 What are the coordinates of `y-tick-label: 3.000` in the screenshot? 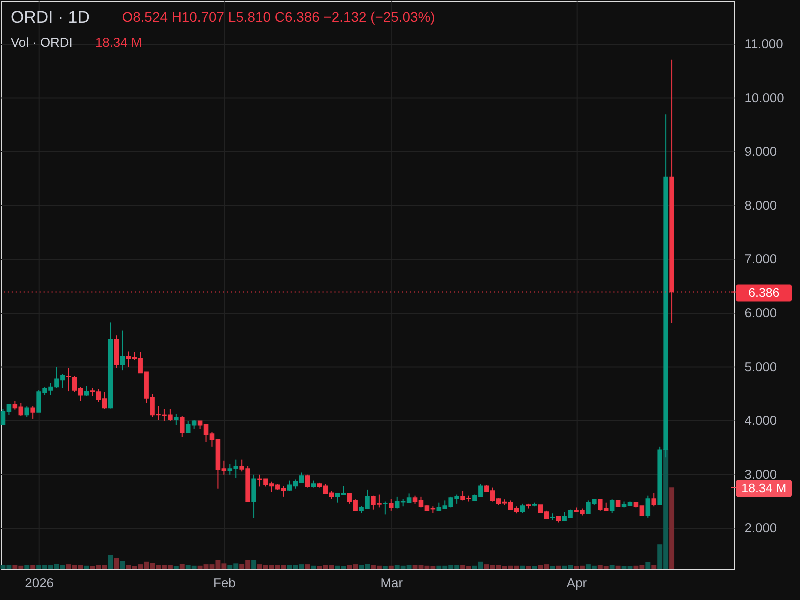 It's located at (761, 474).